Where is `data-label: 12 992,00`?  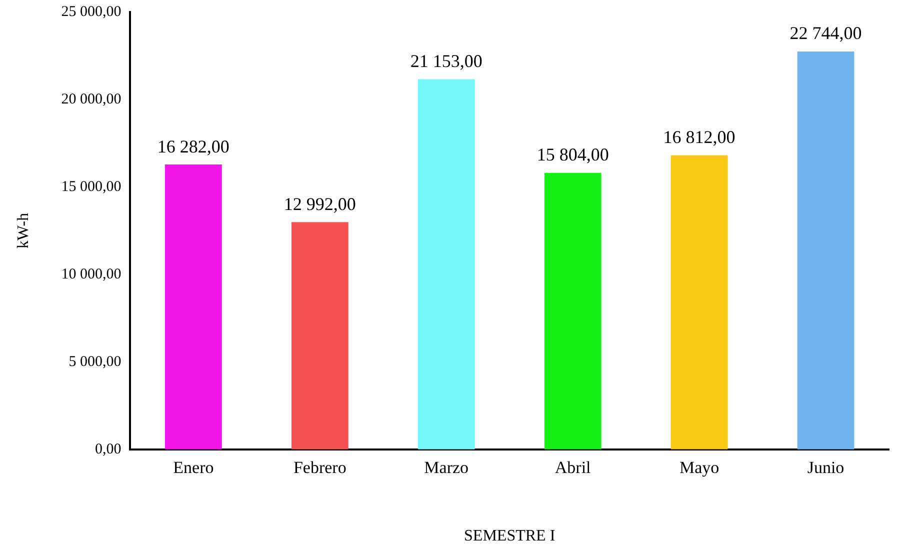 data-label: 12 992,00 is located at coordinates (320, 204).